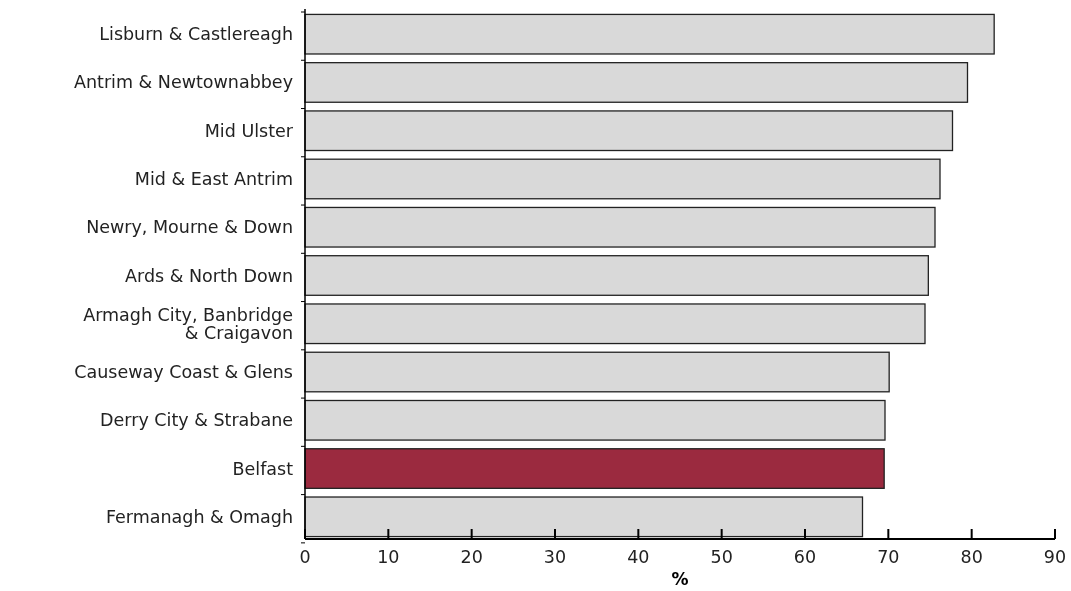  What do you see at coordinates (638, 557) in the screenshot?
I see `x-tick-label: 40` at bounding box center [638, 557].